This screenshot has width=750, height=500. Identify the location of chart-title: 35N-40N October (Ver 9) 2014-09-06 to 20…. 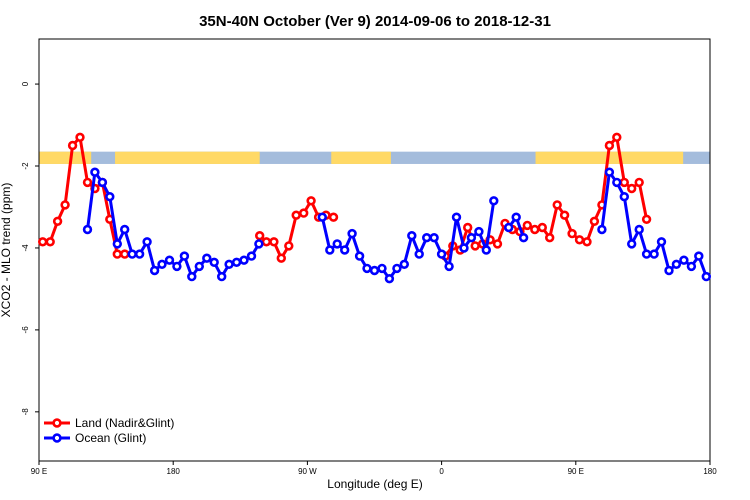
(375, 21).